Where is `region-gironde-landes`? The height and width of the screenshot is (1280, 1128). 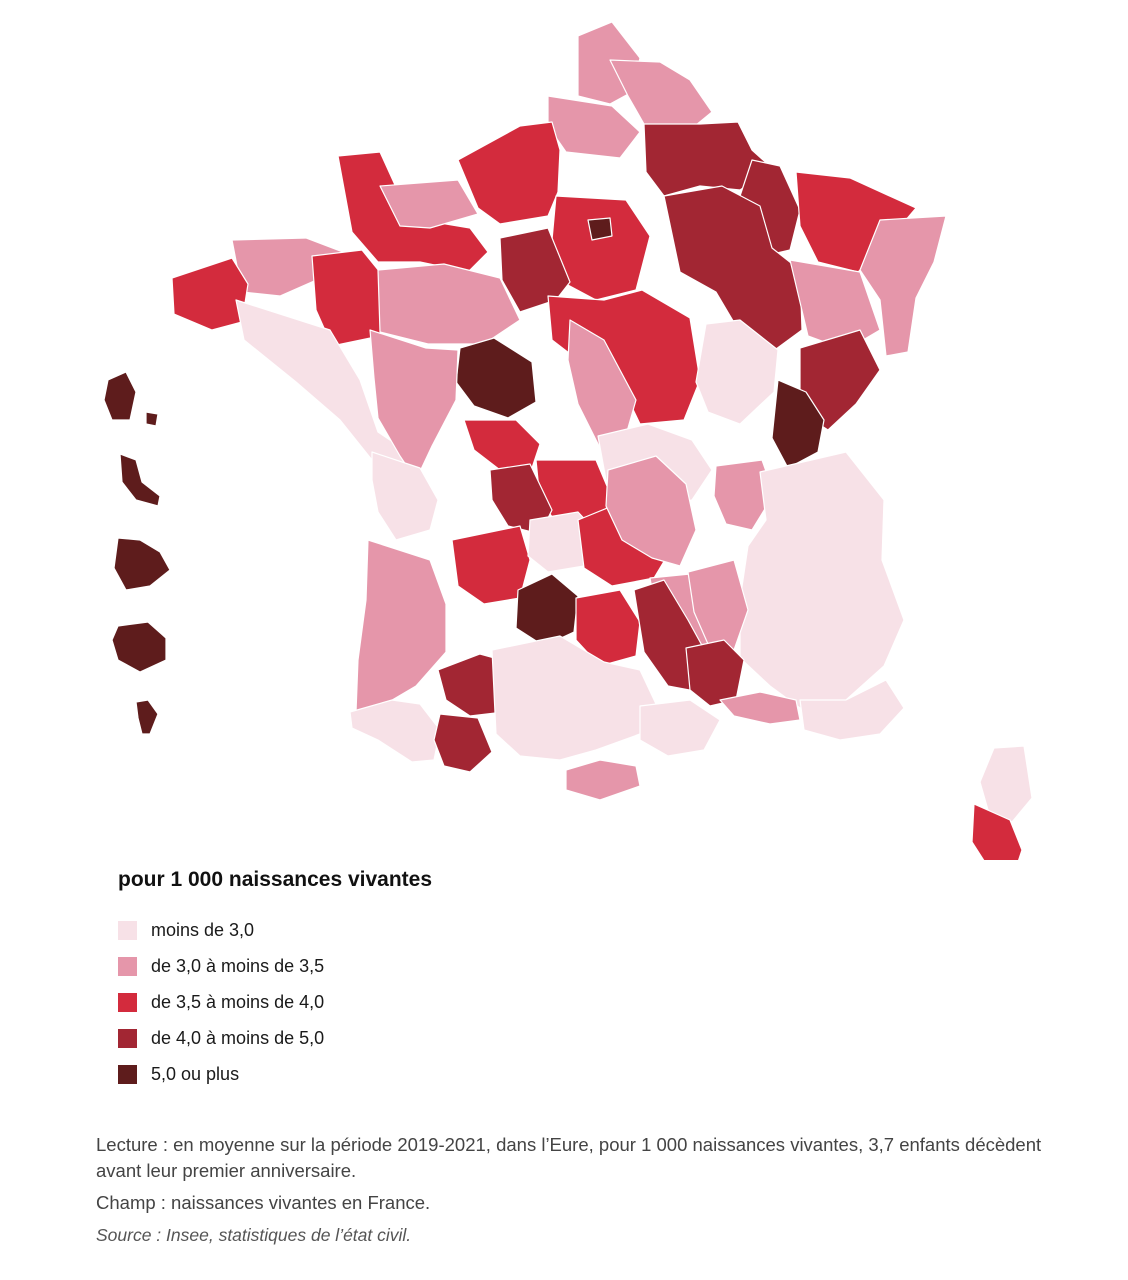
region-gironde-landes is located at coordinates (401, 626).